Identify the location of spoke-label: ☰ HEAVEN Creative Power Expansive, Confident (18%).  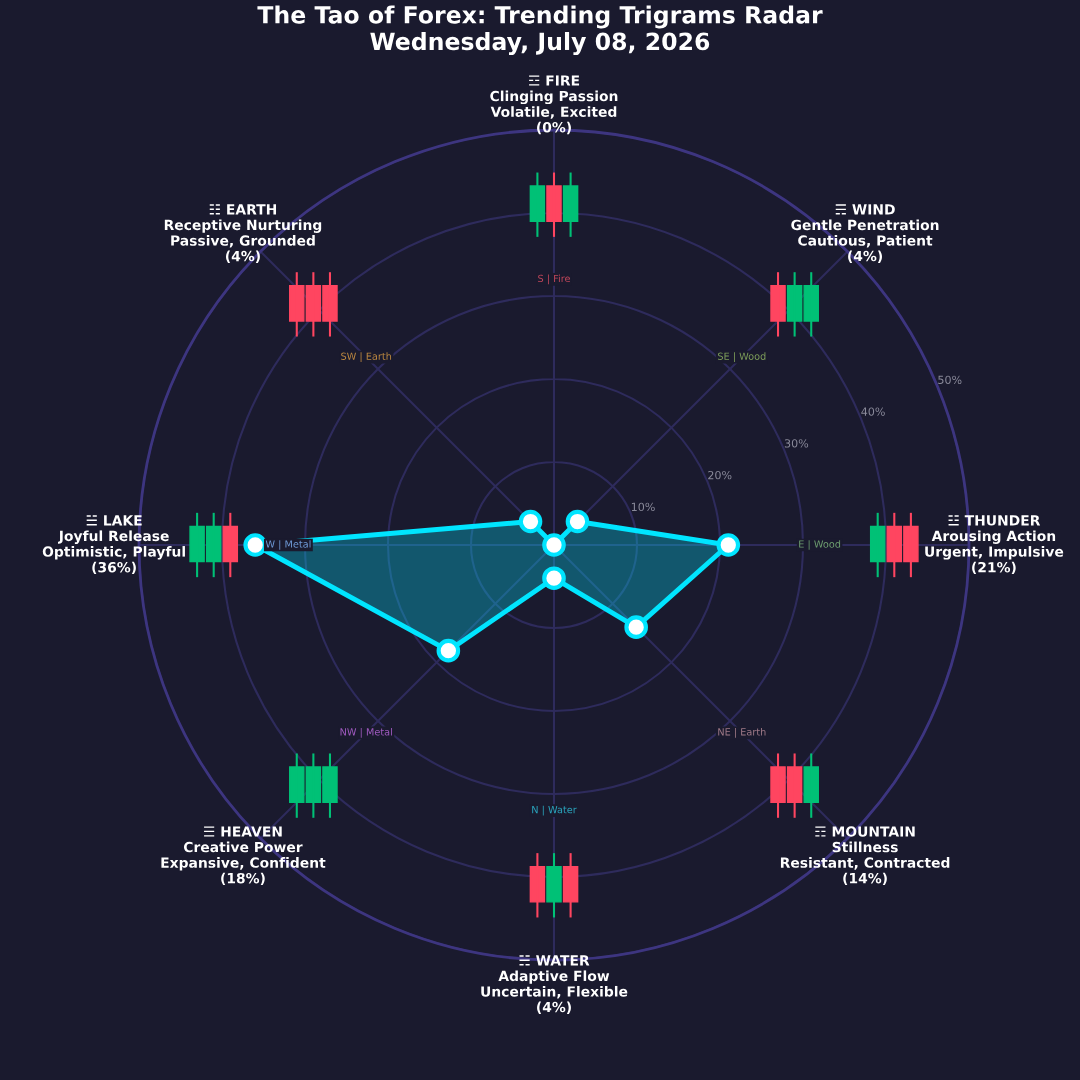
(243, 856).